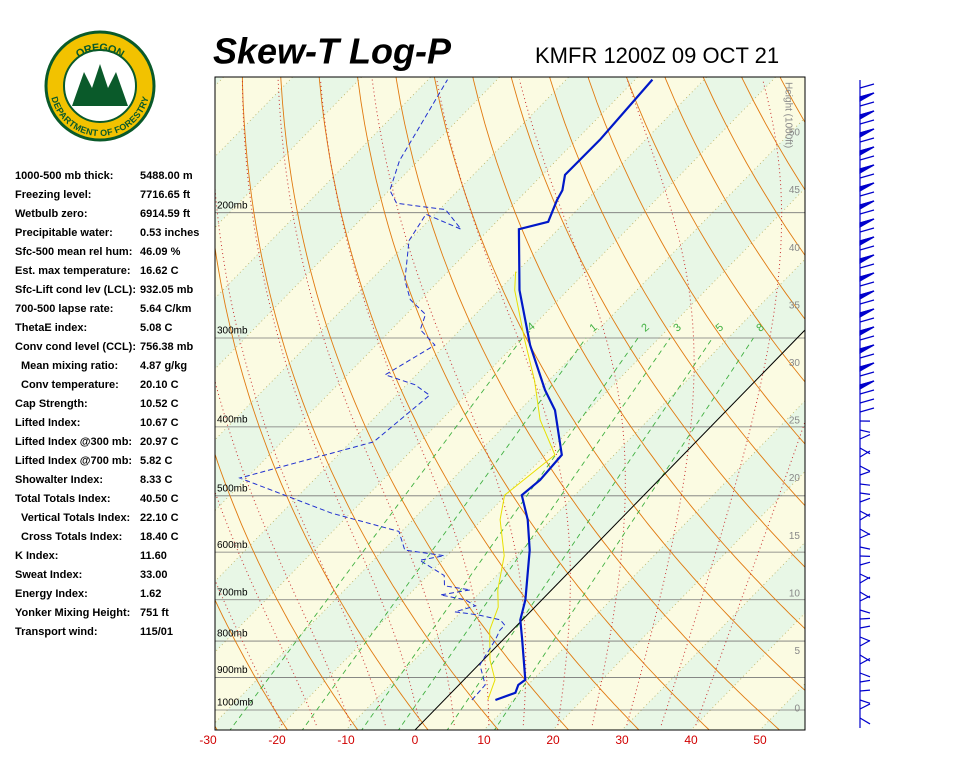 This screenshot has height=768, width=960. What do you see at coordinates (47, 423) in the screenshot?
I see `index-label: Lifted Index:` at bounding box center [47, 423].